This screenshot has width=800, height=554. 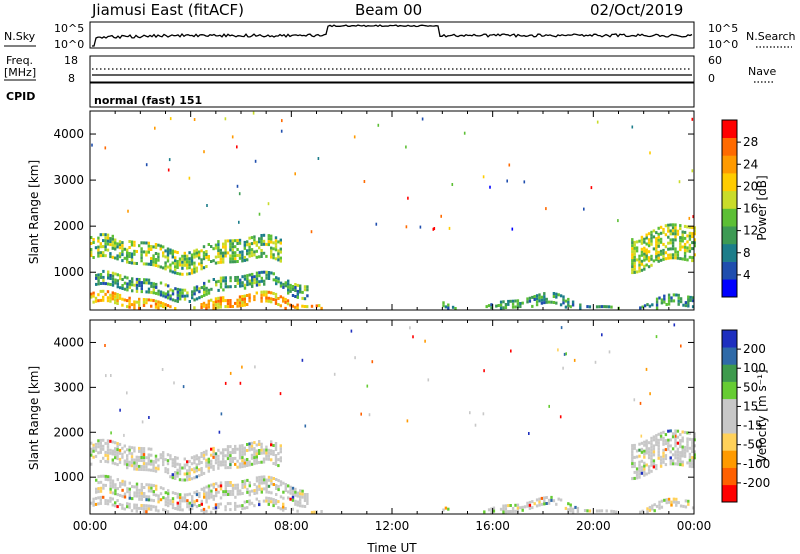 I want to click on colorbar-tick-label: -200, so click(x=756, y=483).